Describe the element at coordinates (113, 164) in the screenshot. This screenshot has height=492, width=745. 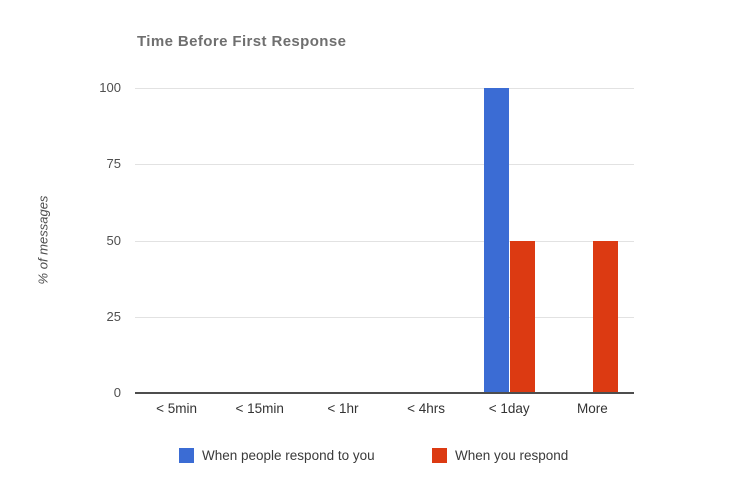
I see `y-tick-label-75: 75` at that location.